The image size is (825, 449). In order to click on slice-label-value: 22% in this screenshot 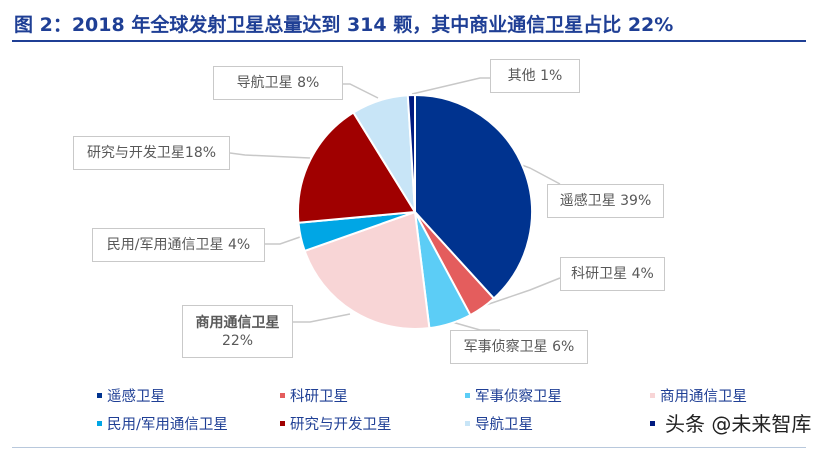, I will do `click(237, 340)`.